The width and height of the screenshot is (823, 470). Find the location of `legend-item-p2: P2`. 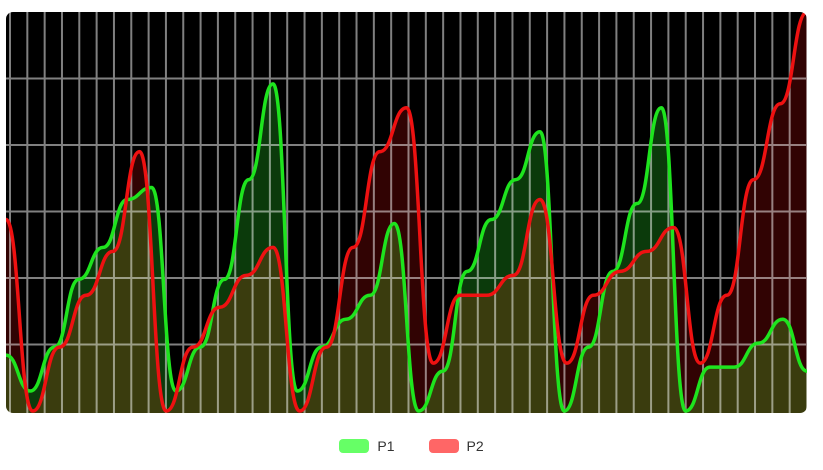

legend-item-p2: P2 is located at coordinates (456, 446).